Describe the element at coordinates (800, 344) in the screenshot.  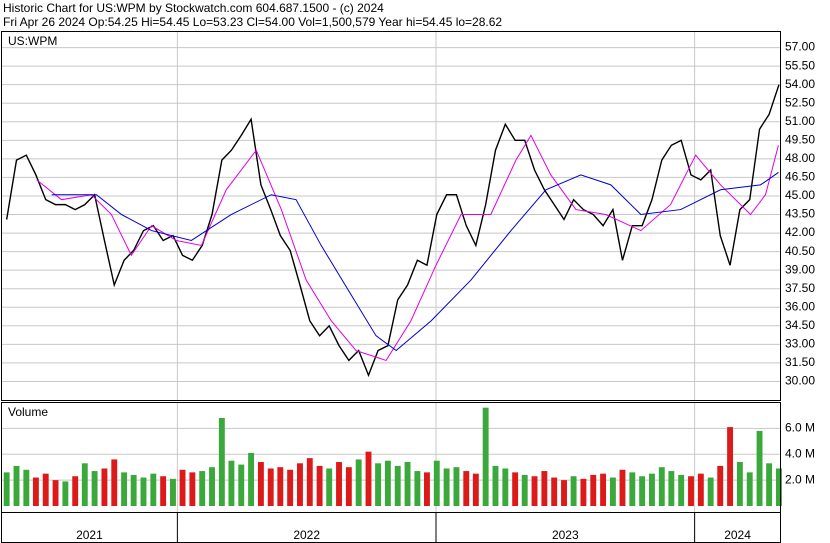
I see `y-tick-label: 33.00` at that location.